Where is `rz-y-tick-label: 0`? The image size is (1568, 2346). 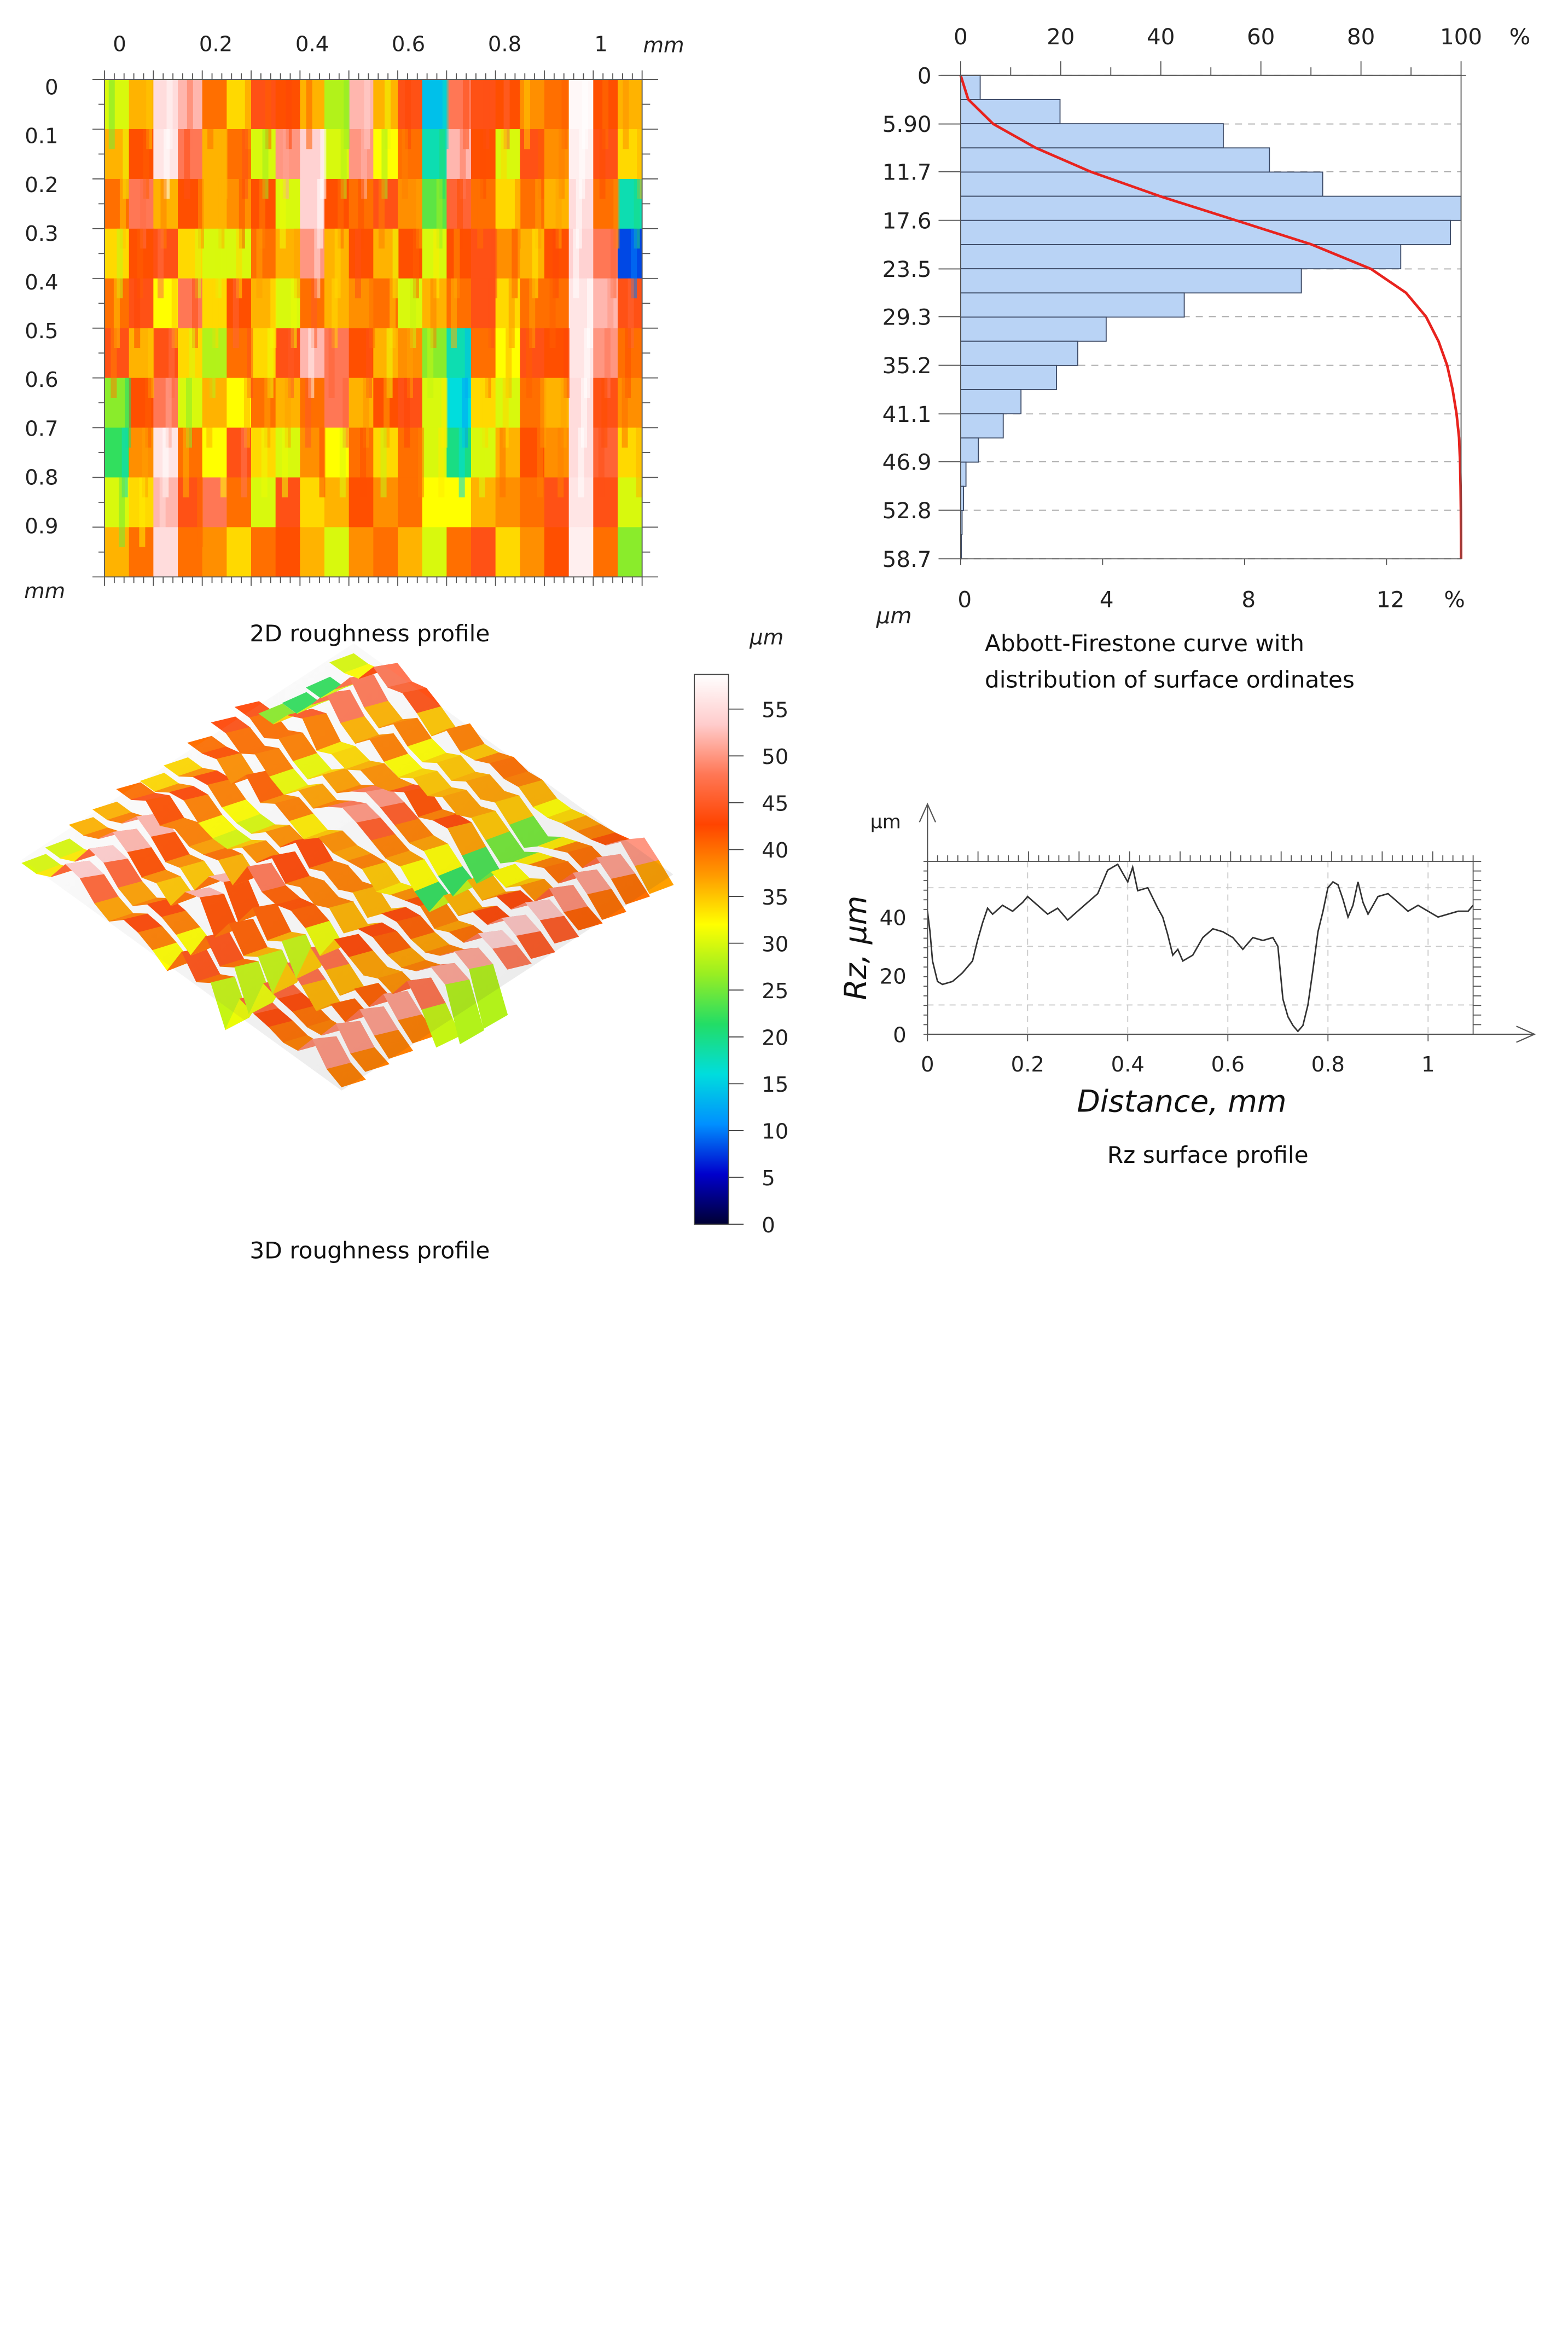
rz-y-tick-label: 0 is located at coordinates (900, 1035).